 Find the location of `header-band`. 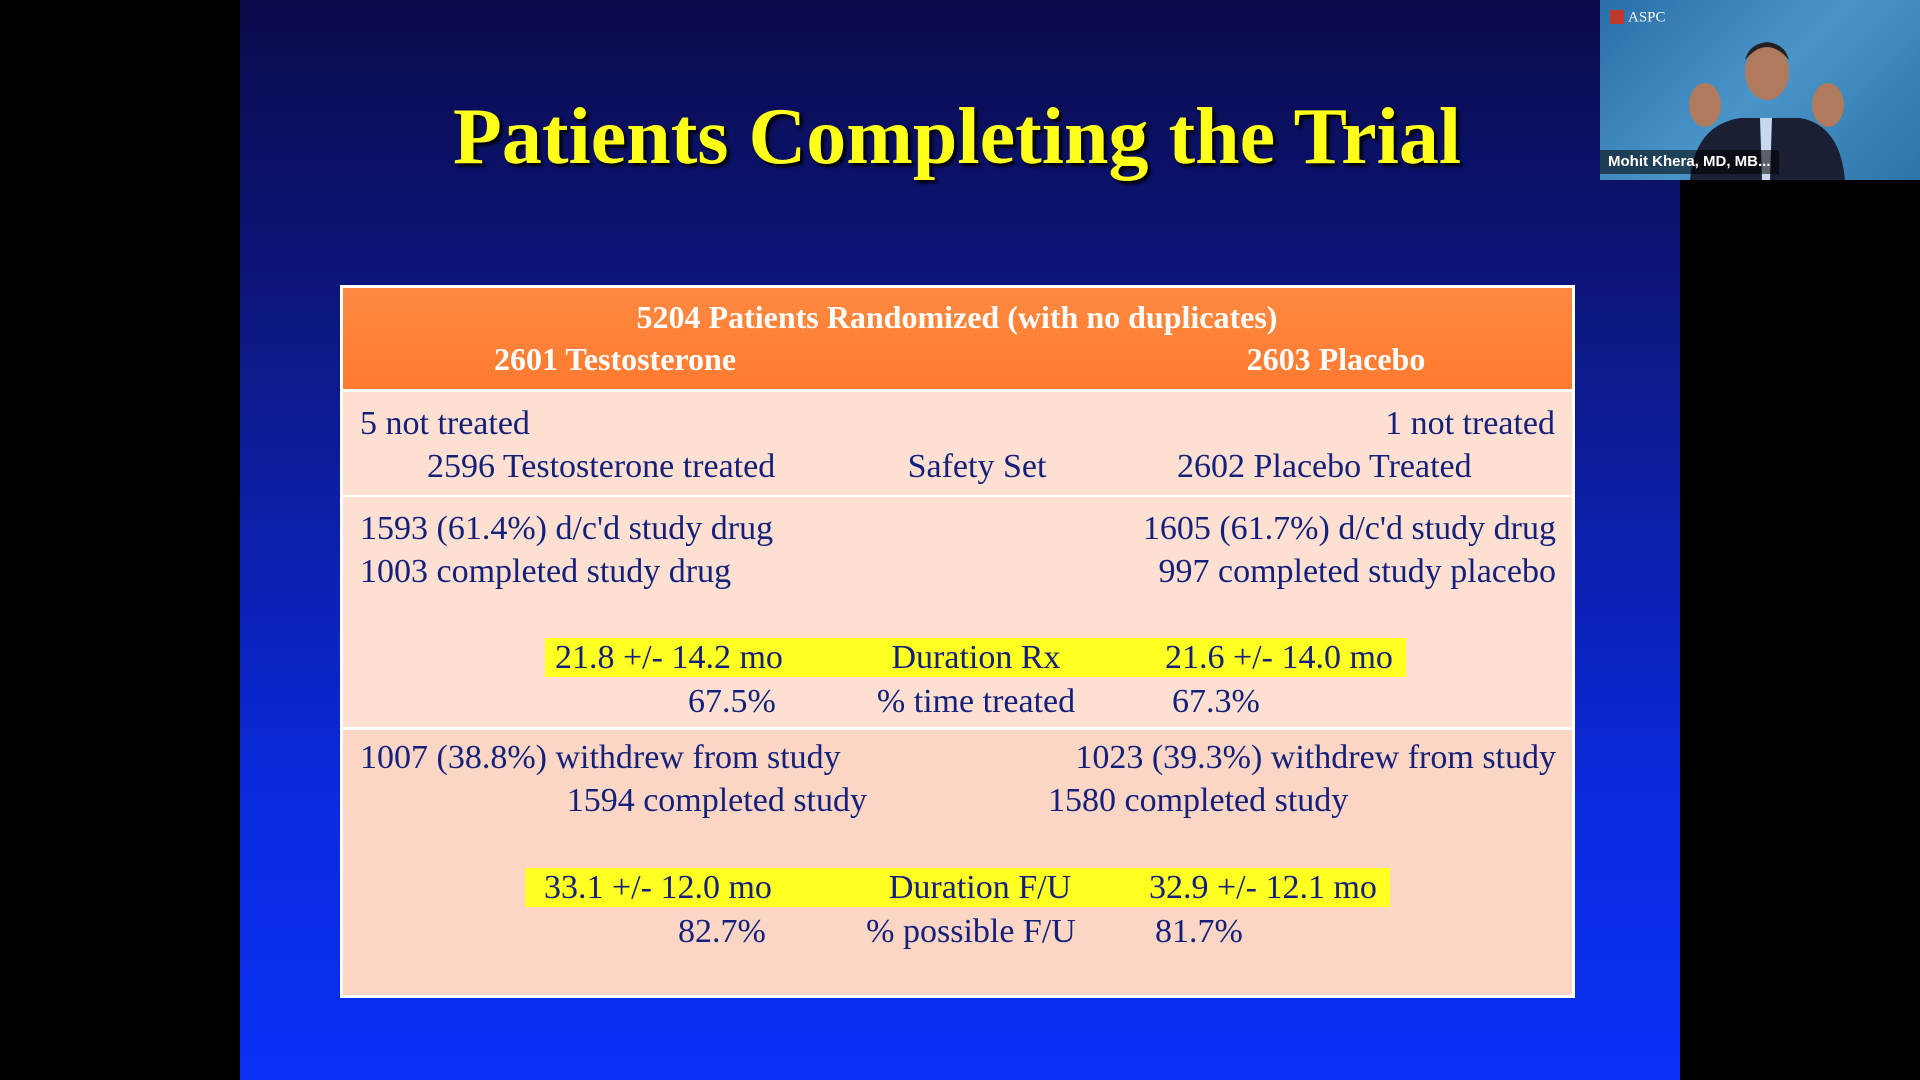

header-band is located at coordinates (957, 338).